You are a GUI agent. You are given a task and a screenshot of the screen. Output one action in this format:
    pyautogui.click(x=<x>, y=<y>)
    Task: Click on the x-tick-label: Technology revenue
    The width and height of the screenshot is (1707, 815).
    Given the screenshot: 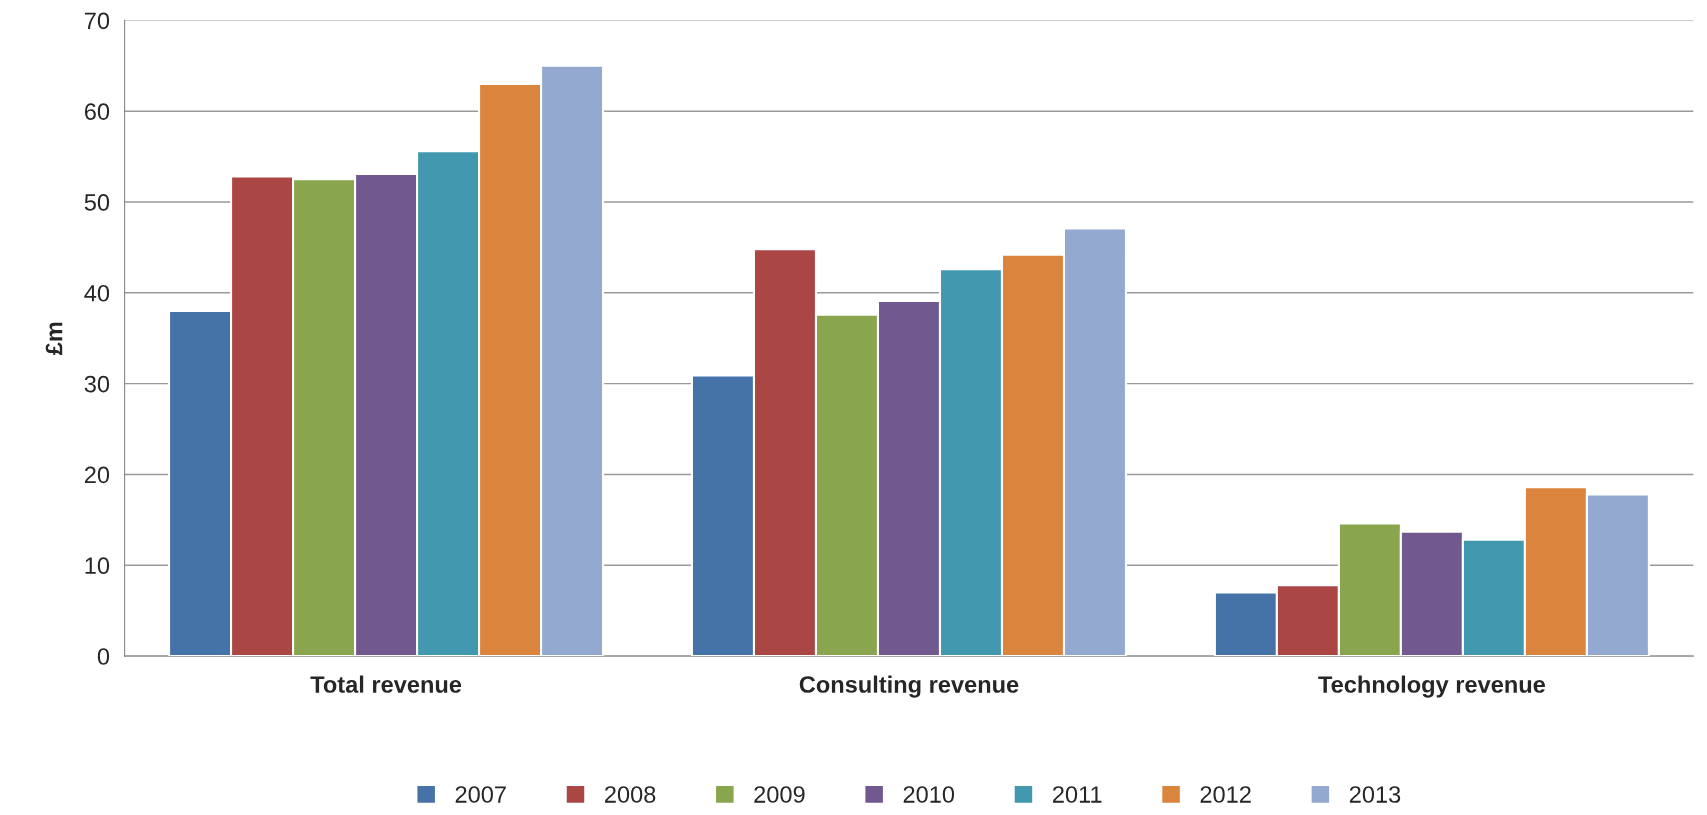 What is the action you would take?
    pyautogui.click(x=1432, y=686)
    